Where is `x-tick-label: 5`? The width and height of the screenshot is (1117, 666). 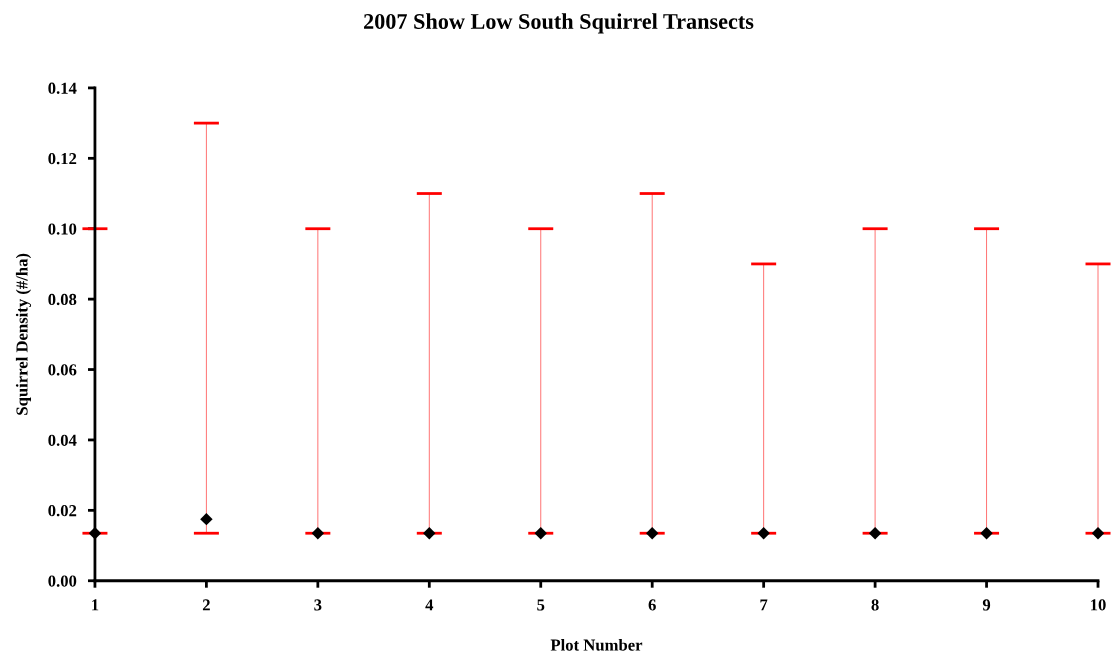
x-tick-label: 5 is located at coordinates (541, 605).